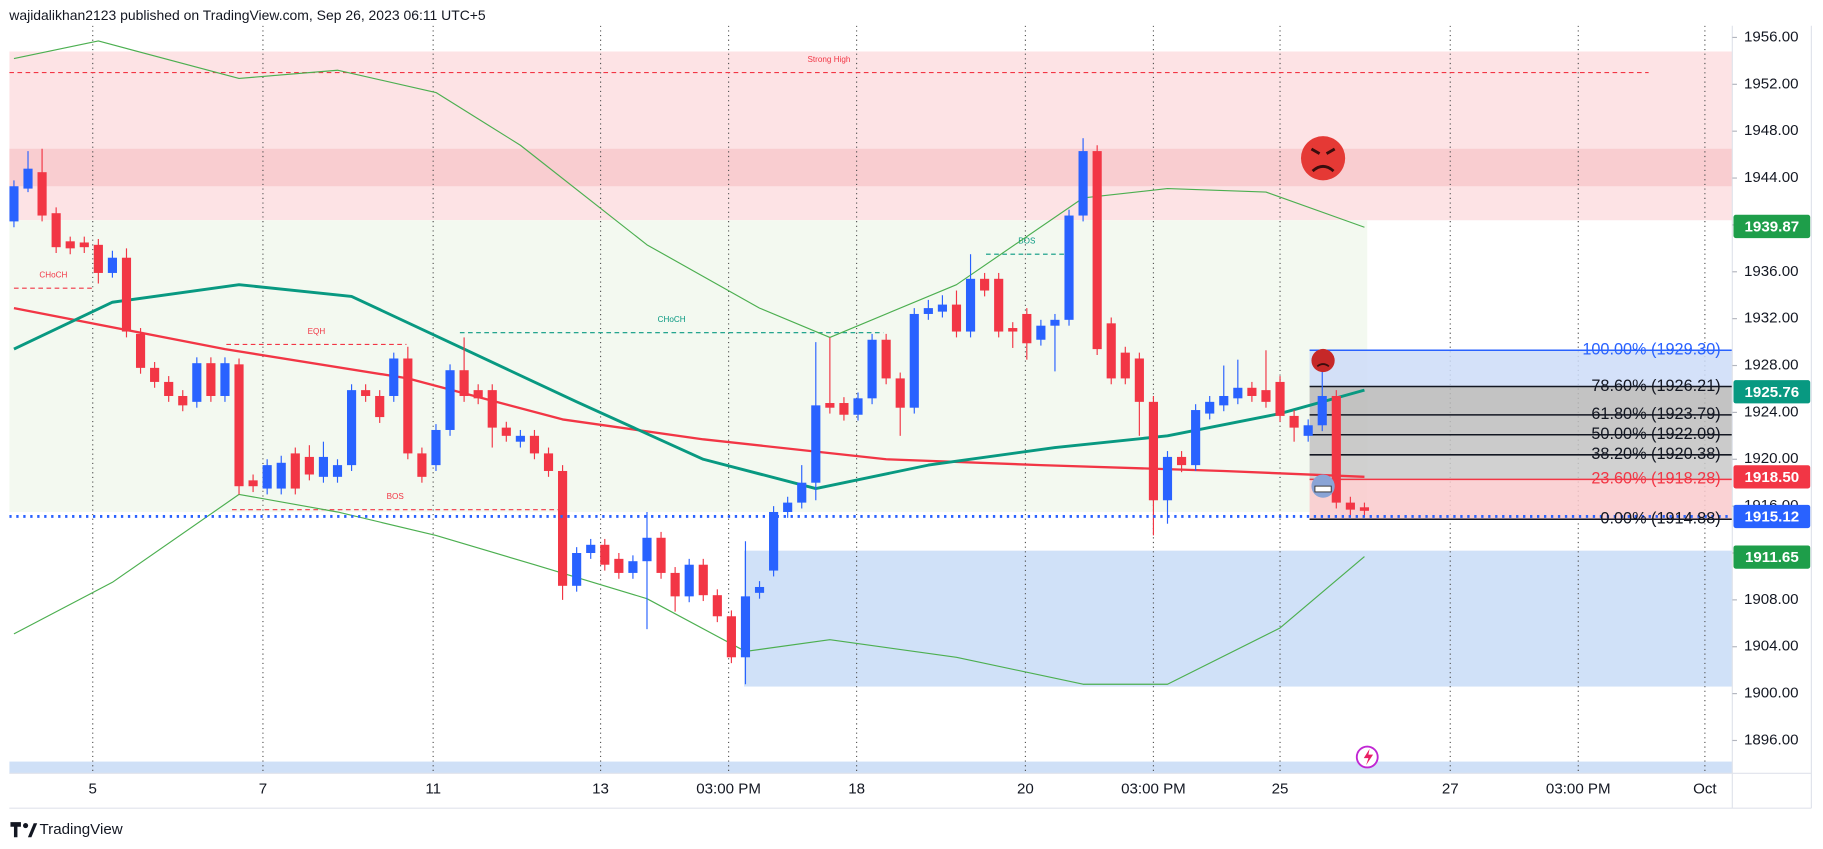 The width and height of the screenshot is (1823, 849). Describe the element at coordinates (93, 789) in the screenshot. I see `x-tick-label: 5` at that location.